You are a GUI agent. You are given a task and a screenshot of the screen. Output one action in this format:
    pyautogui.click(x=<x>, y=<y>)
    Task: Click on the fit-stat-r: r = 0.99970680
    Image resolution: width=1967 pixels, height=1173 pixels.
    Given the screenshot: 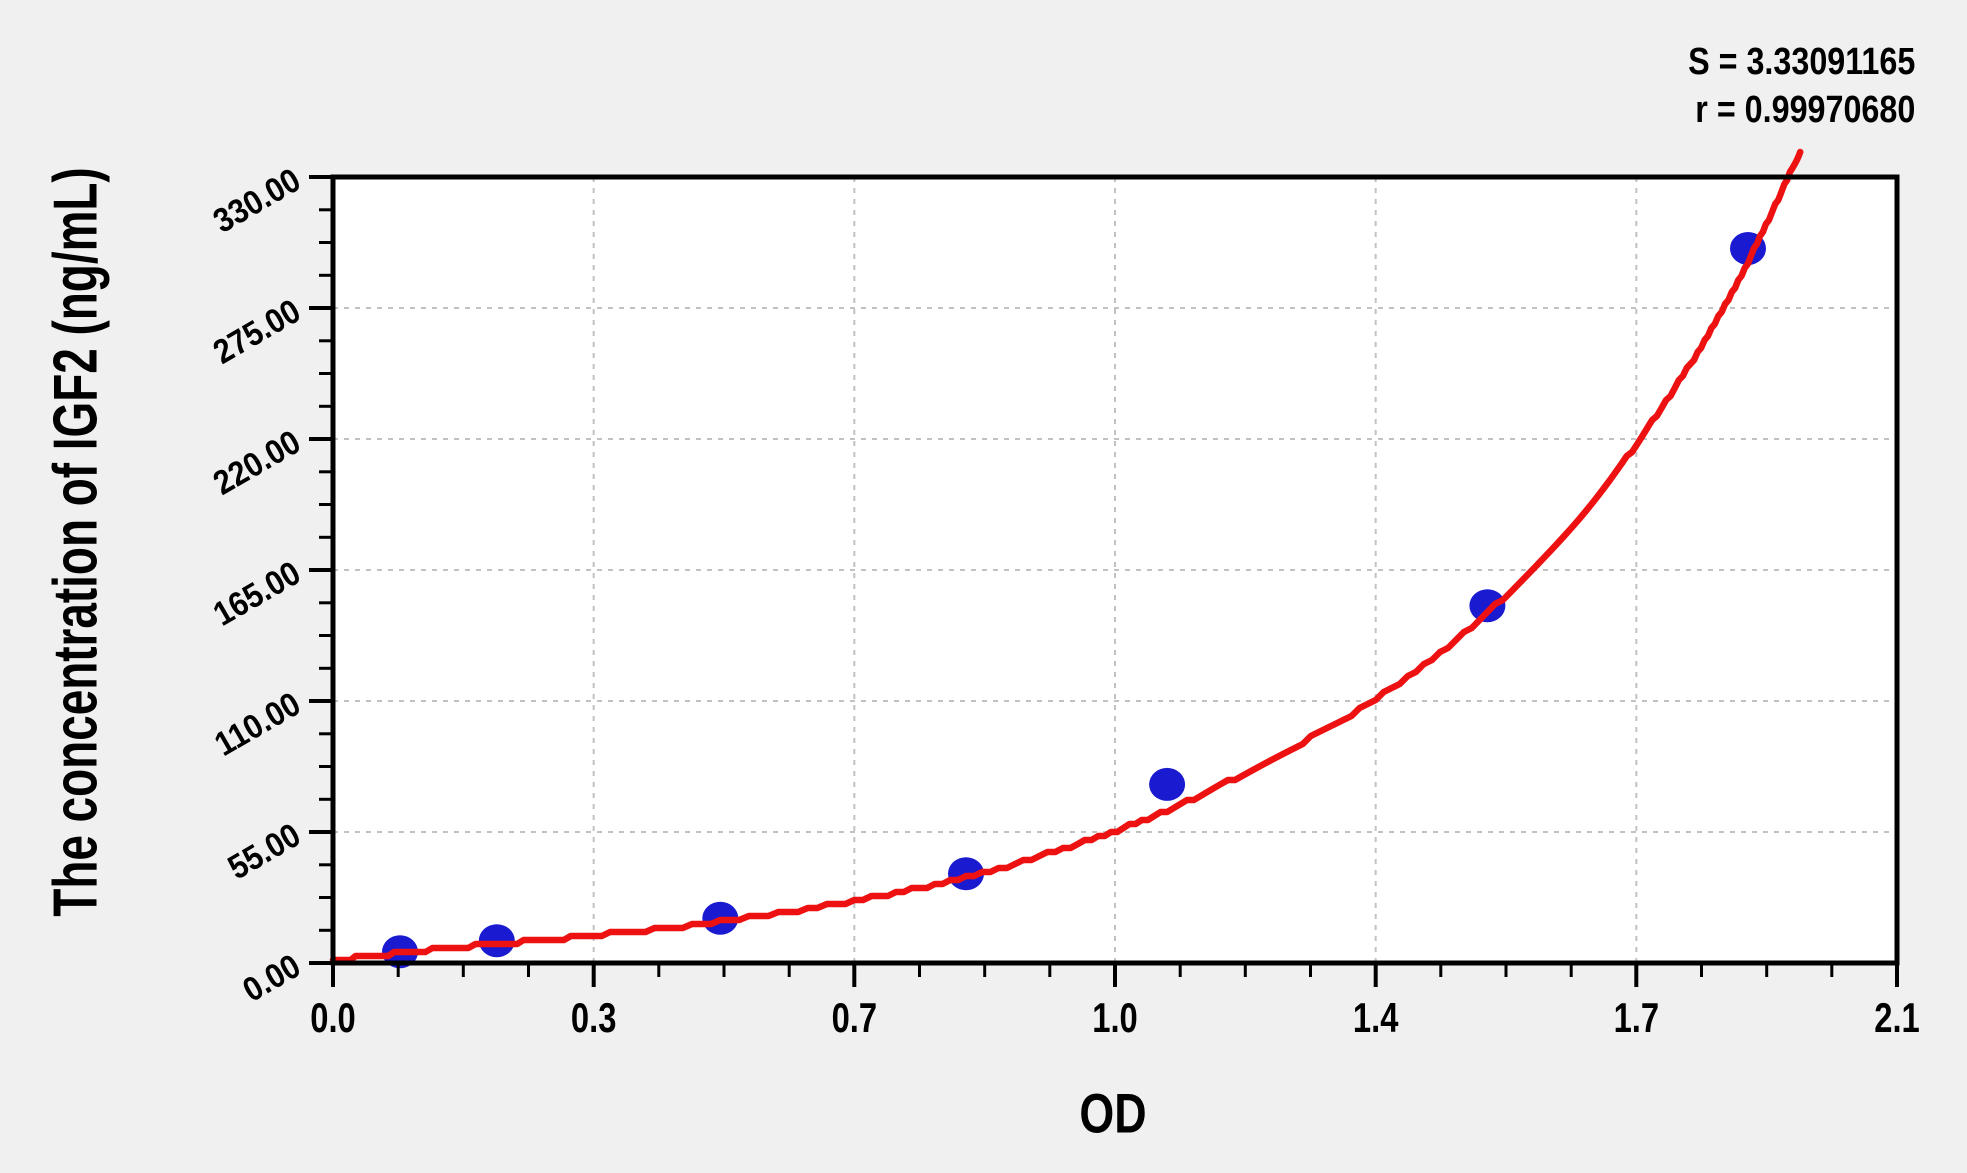 What is the action you would take?
    pyautogui.click(x=1804, y=110)
    